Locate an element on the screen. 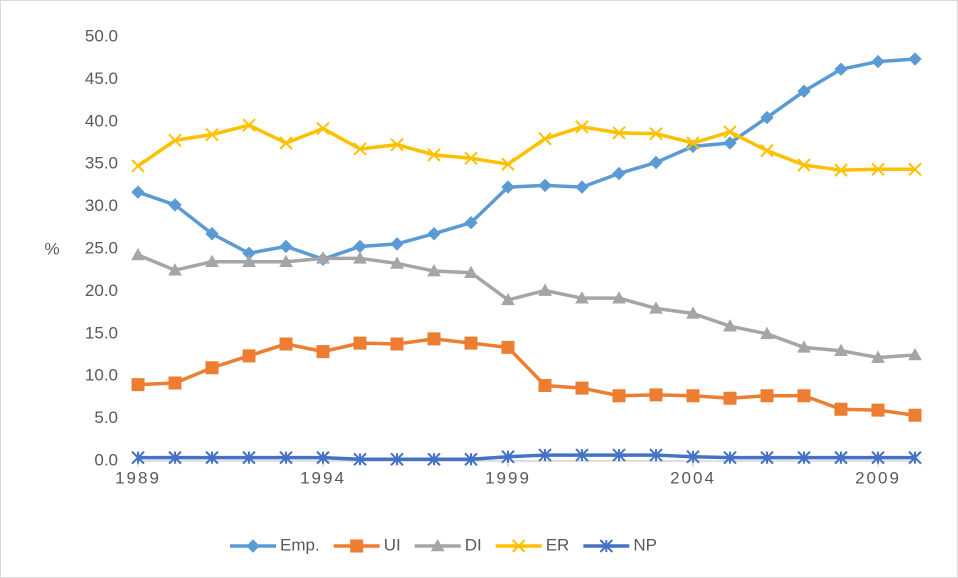  x-tick-label: 1989 is located at coordinates (138, 477).